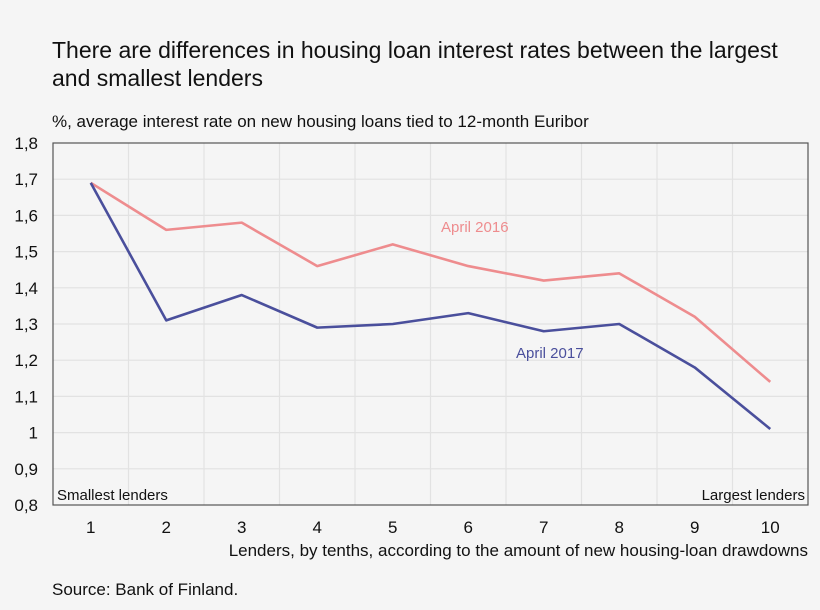  I want to click on y-tick-label: 1,6, so click(26, 215).